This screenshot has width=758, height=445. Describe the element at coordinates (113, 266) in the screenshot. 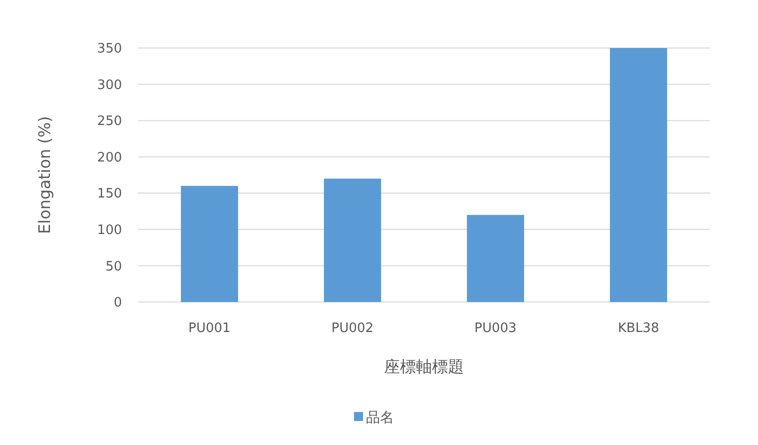

I see `y-tick-label: 50` at that location.